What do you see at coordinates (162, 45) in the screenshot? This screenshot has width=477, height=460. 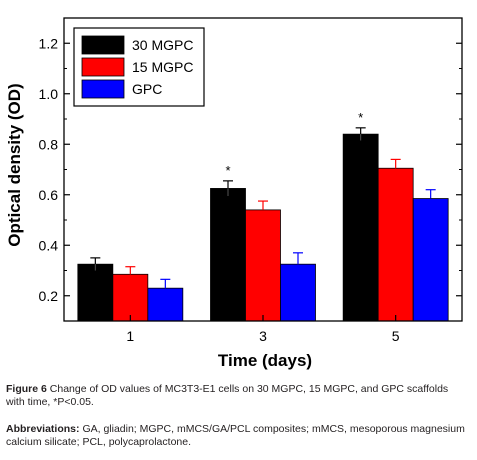 I see `legend-label: 30 MGPC` at bounding box center [162, 45].